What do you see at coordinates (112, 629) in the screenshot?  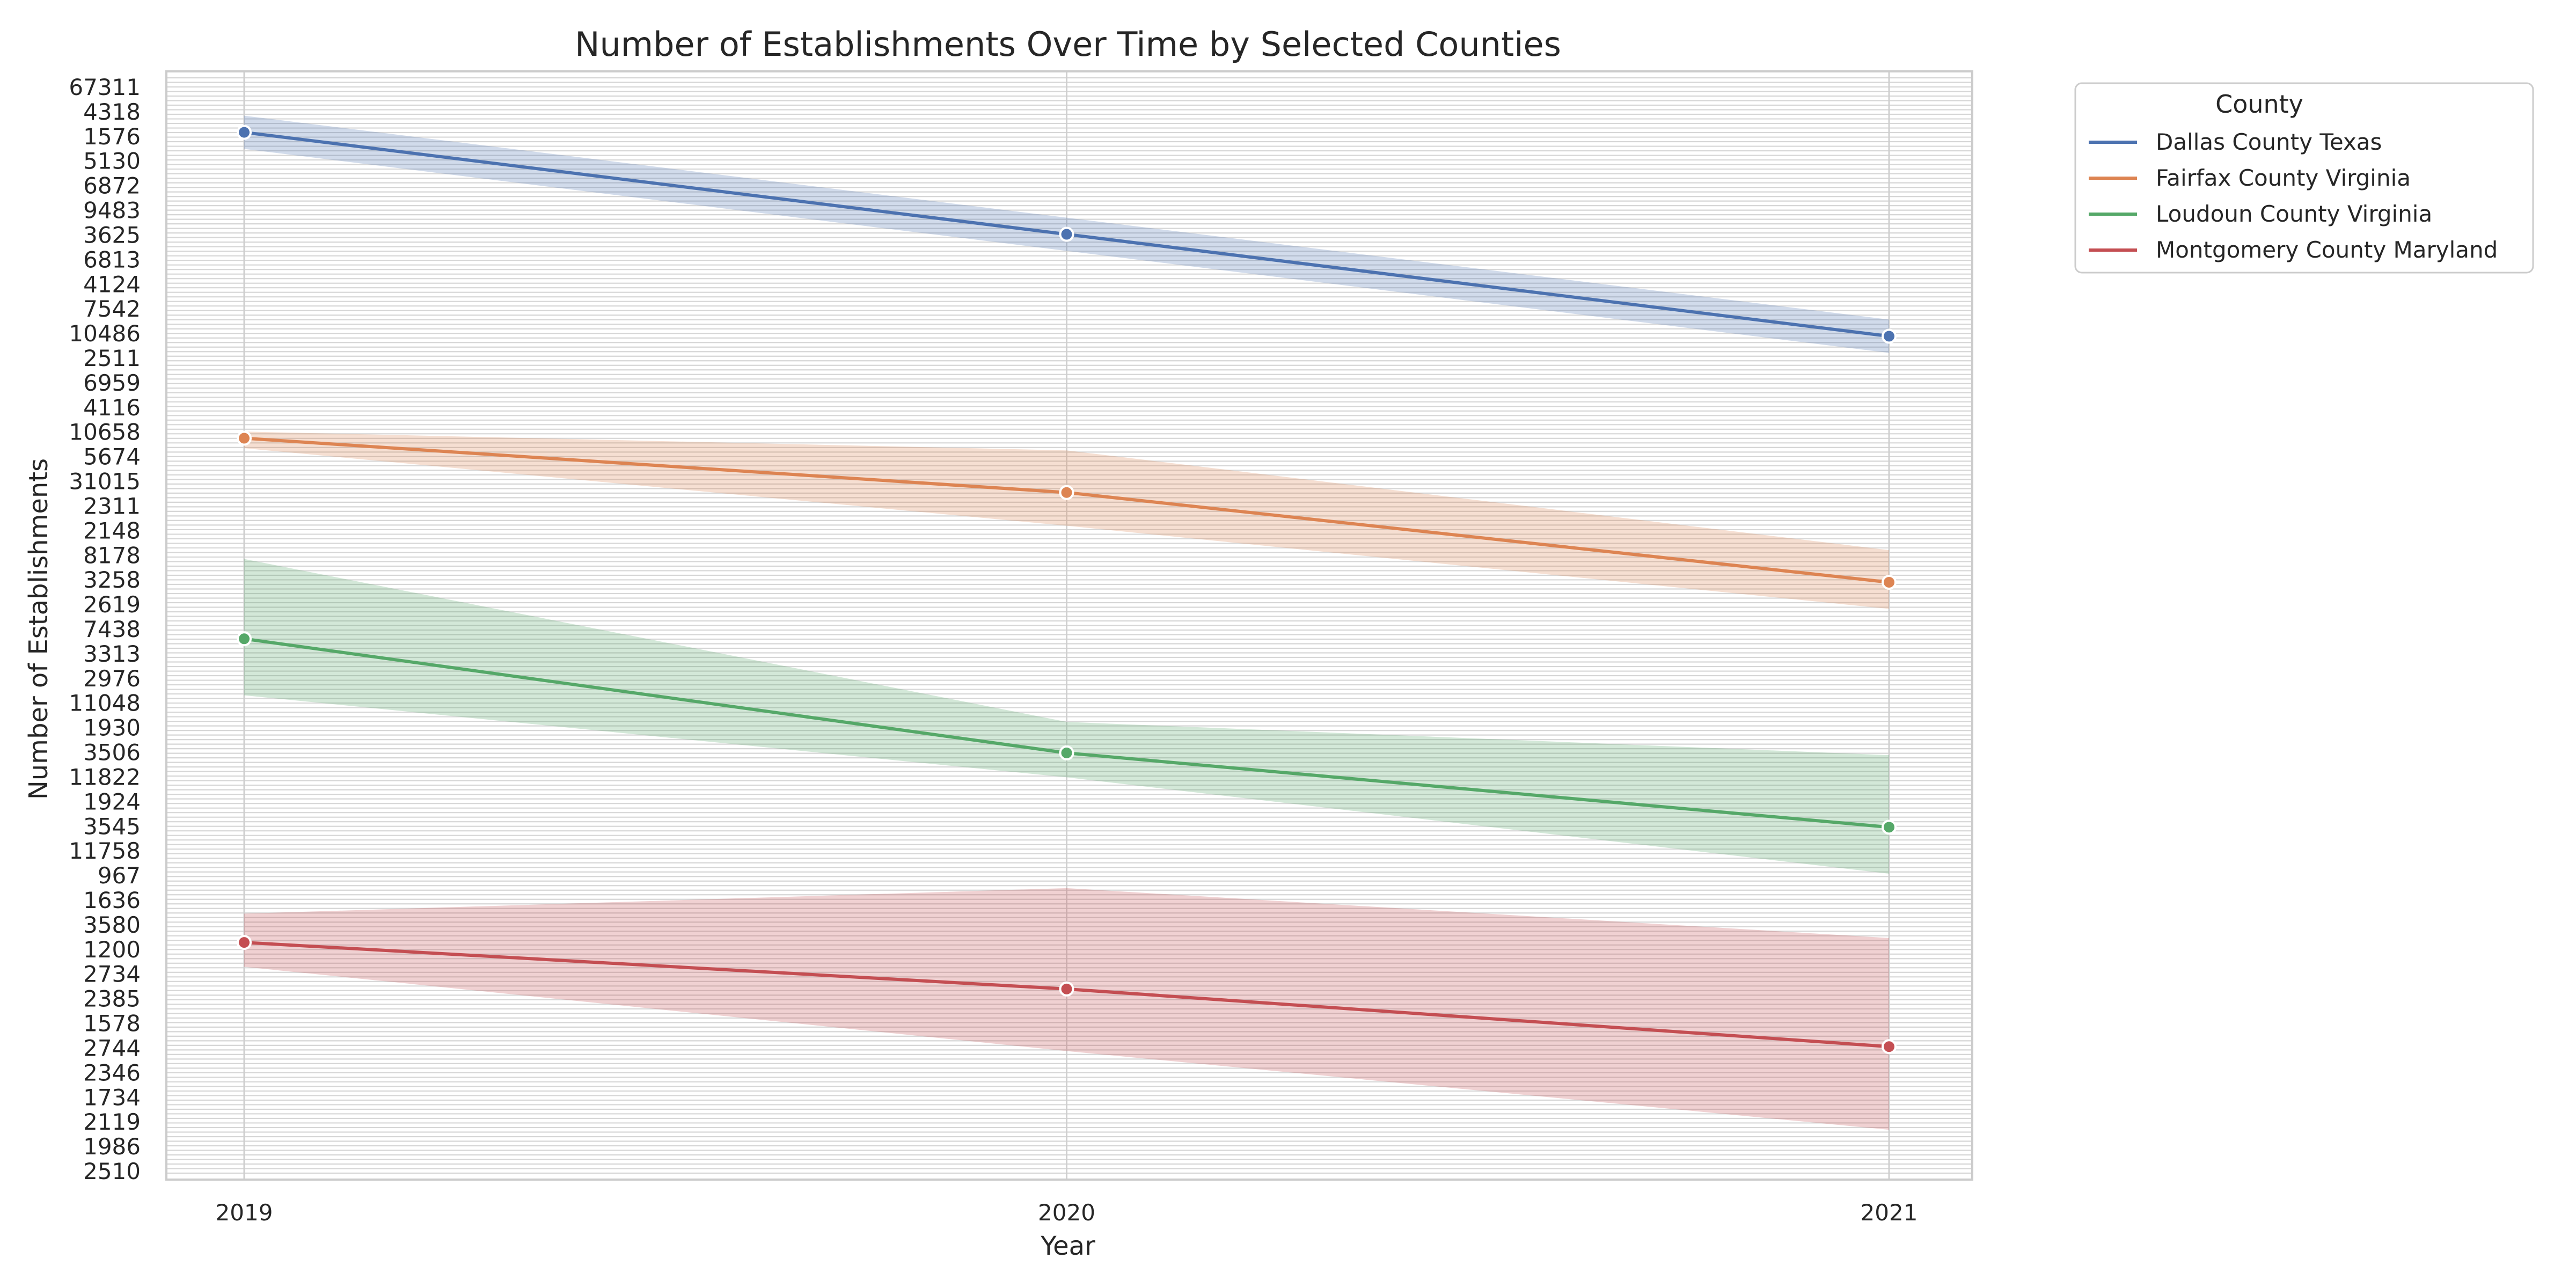 I see `y-tick-label: 7438` at bounding box center [112, 629].